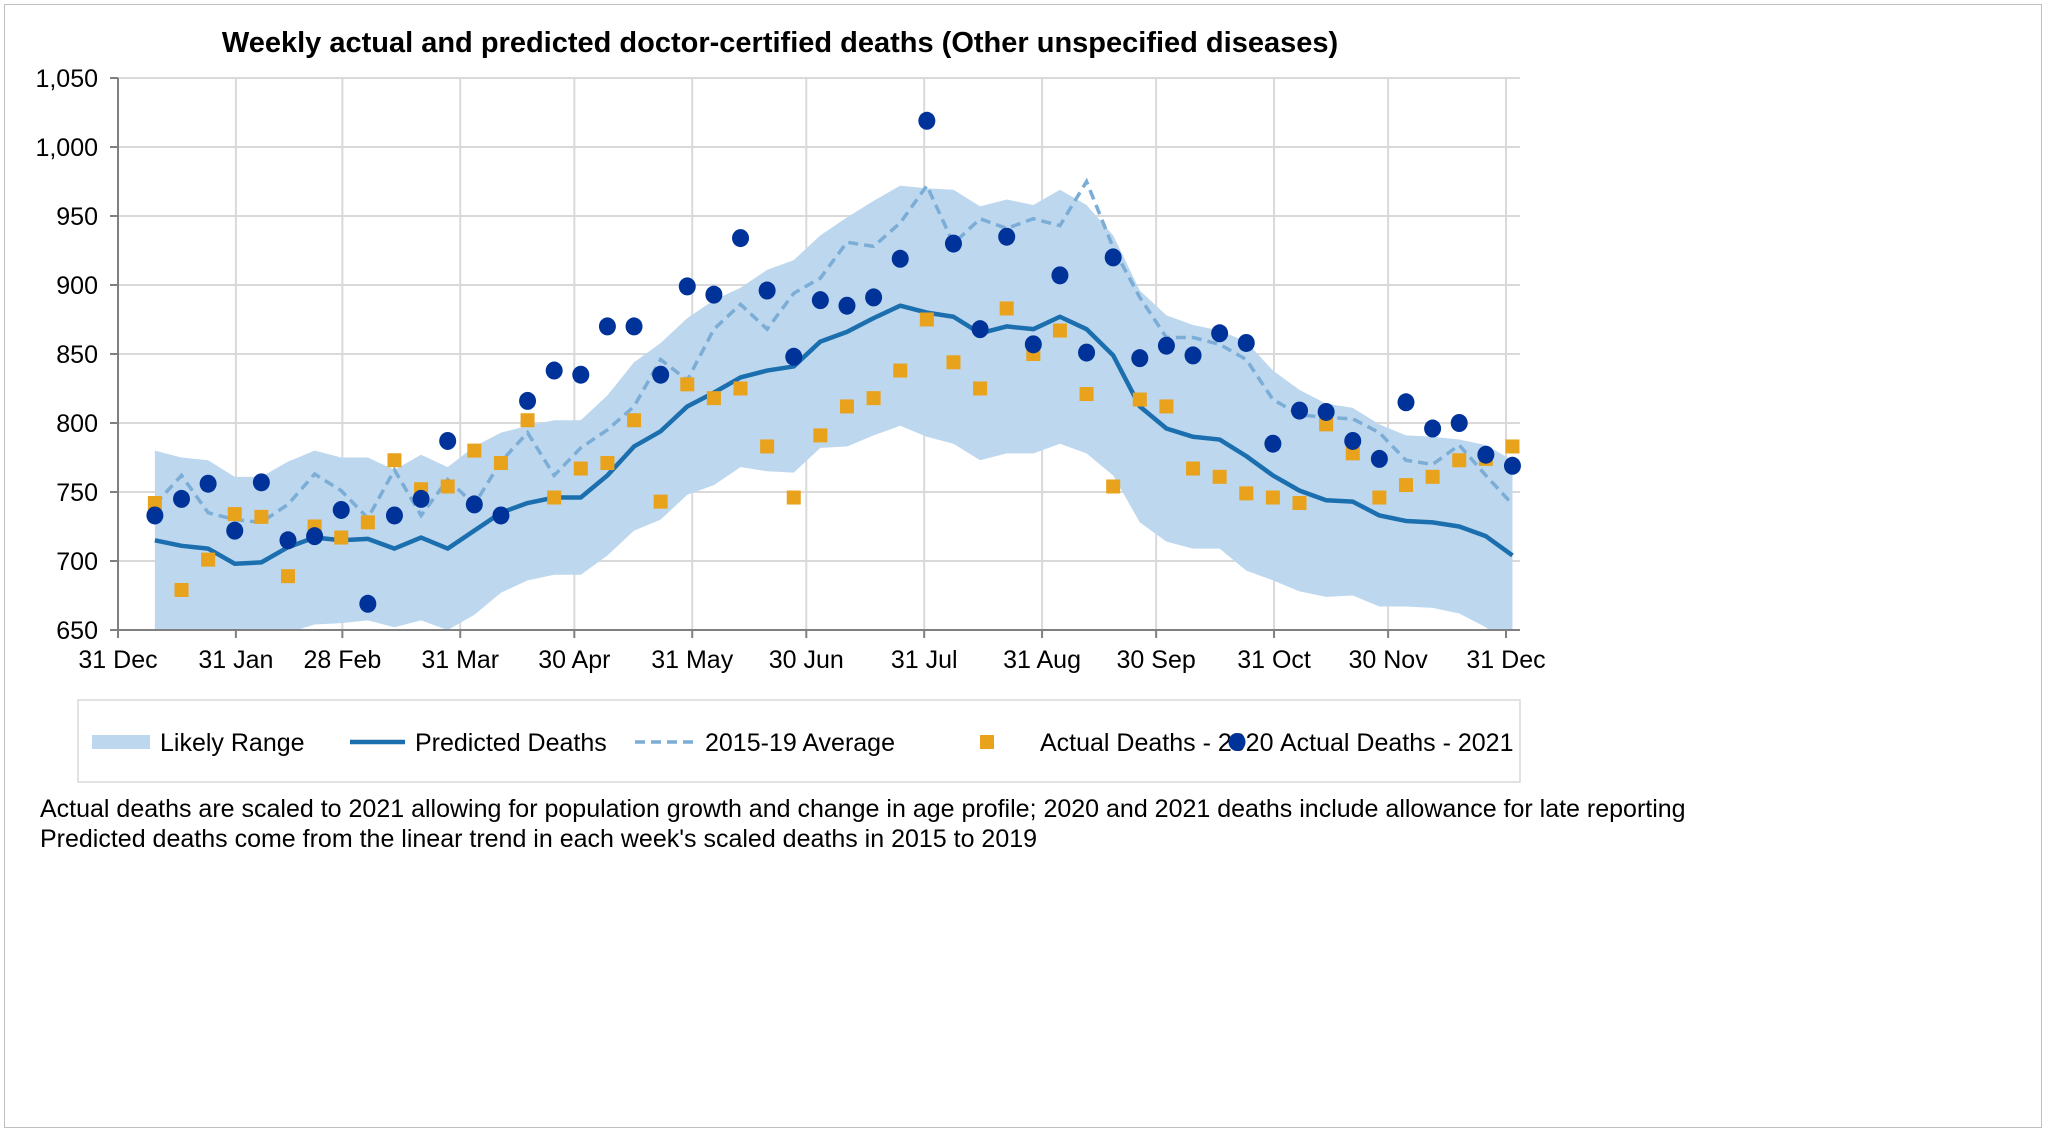  Describe the element at coordinates (66, 148) in the screenshot. I see `y-tick-label: 1,000` at that location.